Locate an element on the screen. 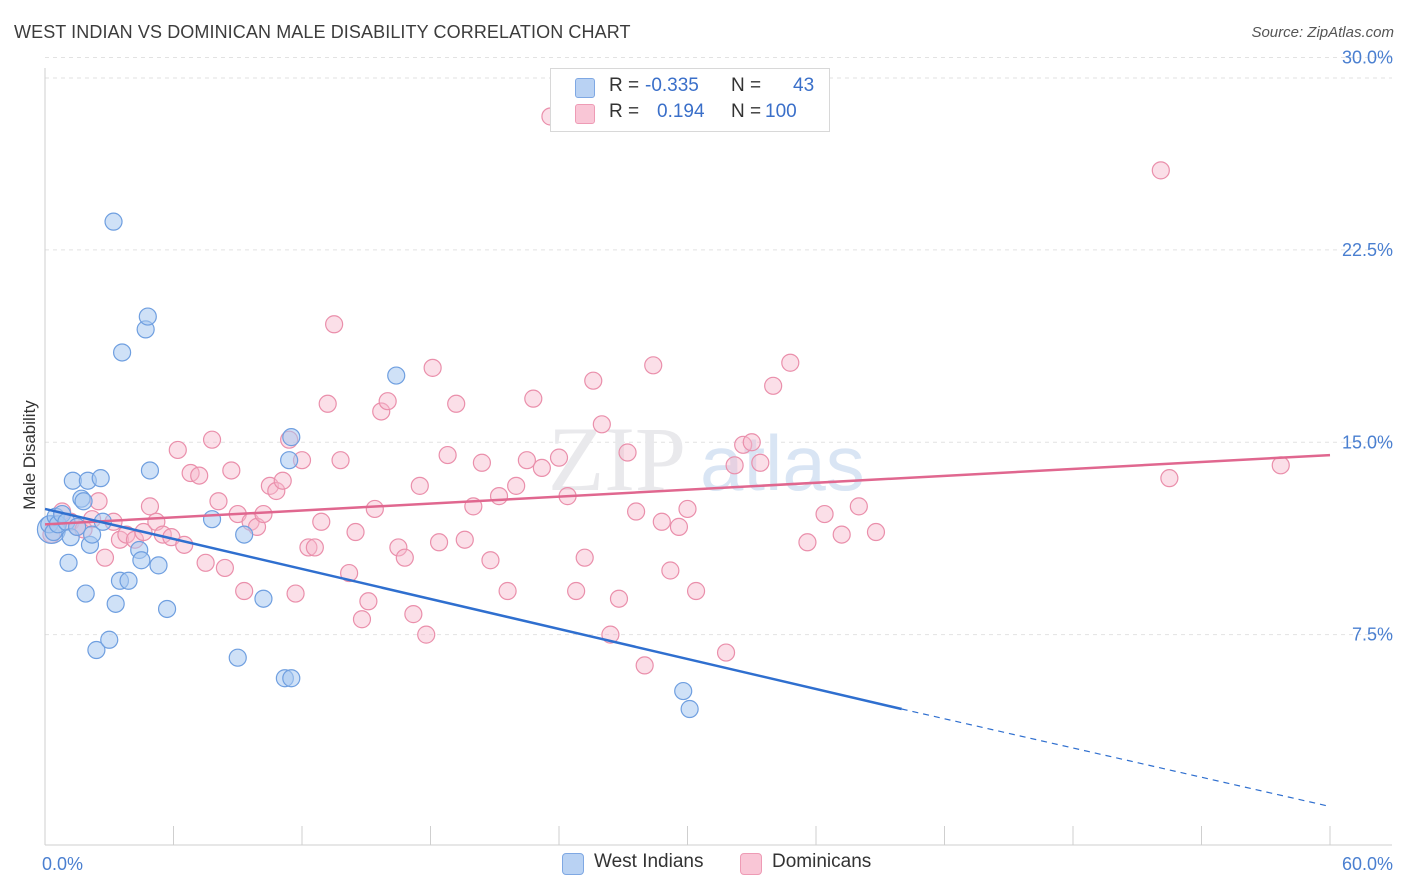 This screenshot has width=1406, height=892. dominicans-trend-line is located at coordinates (687, 489).